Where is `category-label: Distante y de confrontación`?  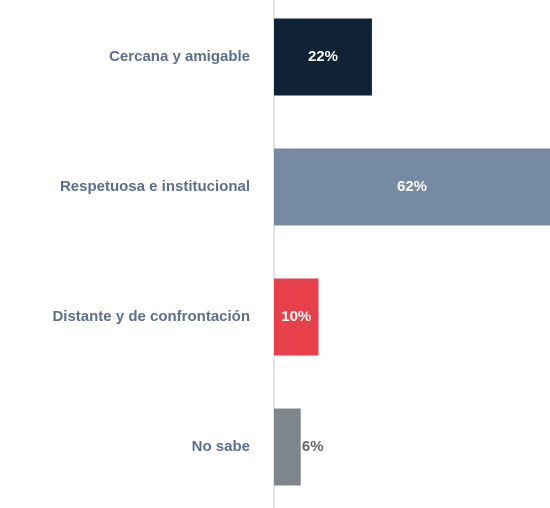
category-label: Distante y de confrontación is located at coordinates (151, 316).